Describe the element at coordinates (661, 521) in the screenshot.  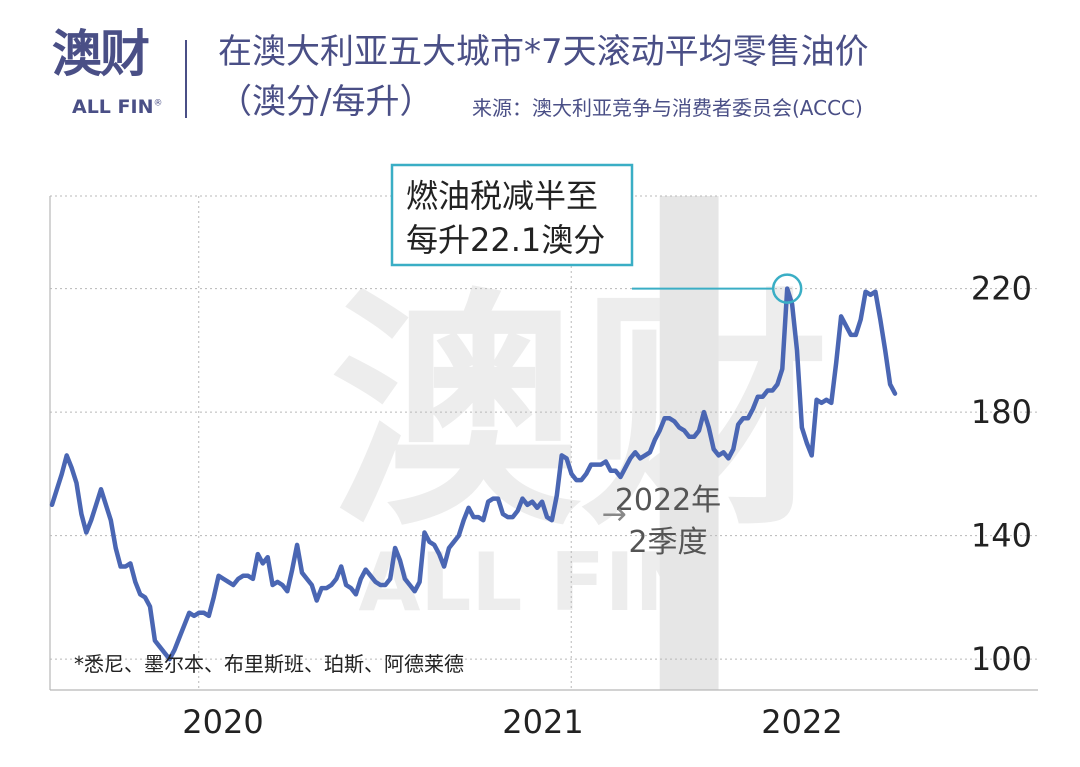
I see `shaded-region-label: 2022年 2季度 →` at that location.